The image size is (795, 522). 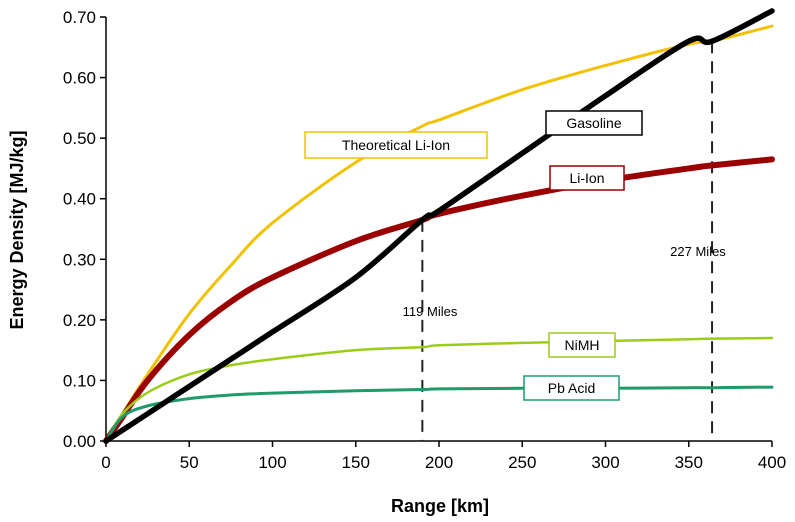 I want to click on y-tick-label: 0.20, so click(x=79, y=320).